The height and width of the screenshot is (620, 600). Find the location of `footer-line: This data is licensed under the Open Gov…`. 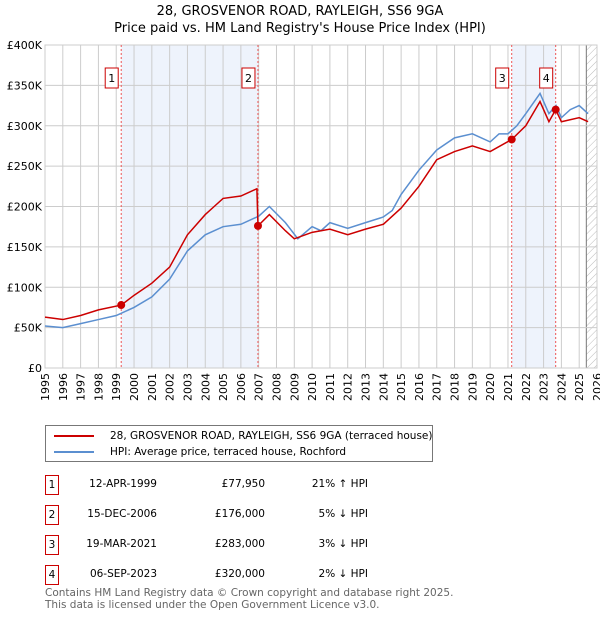

footer-line: This data is licensed under the Open Gov… is located at coordinates (212, 605).